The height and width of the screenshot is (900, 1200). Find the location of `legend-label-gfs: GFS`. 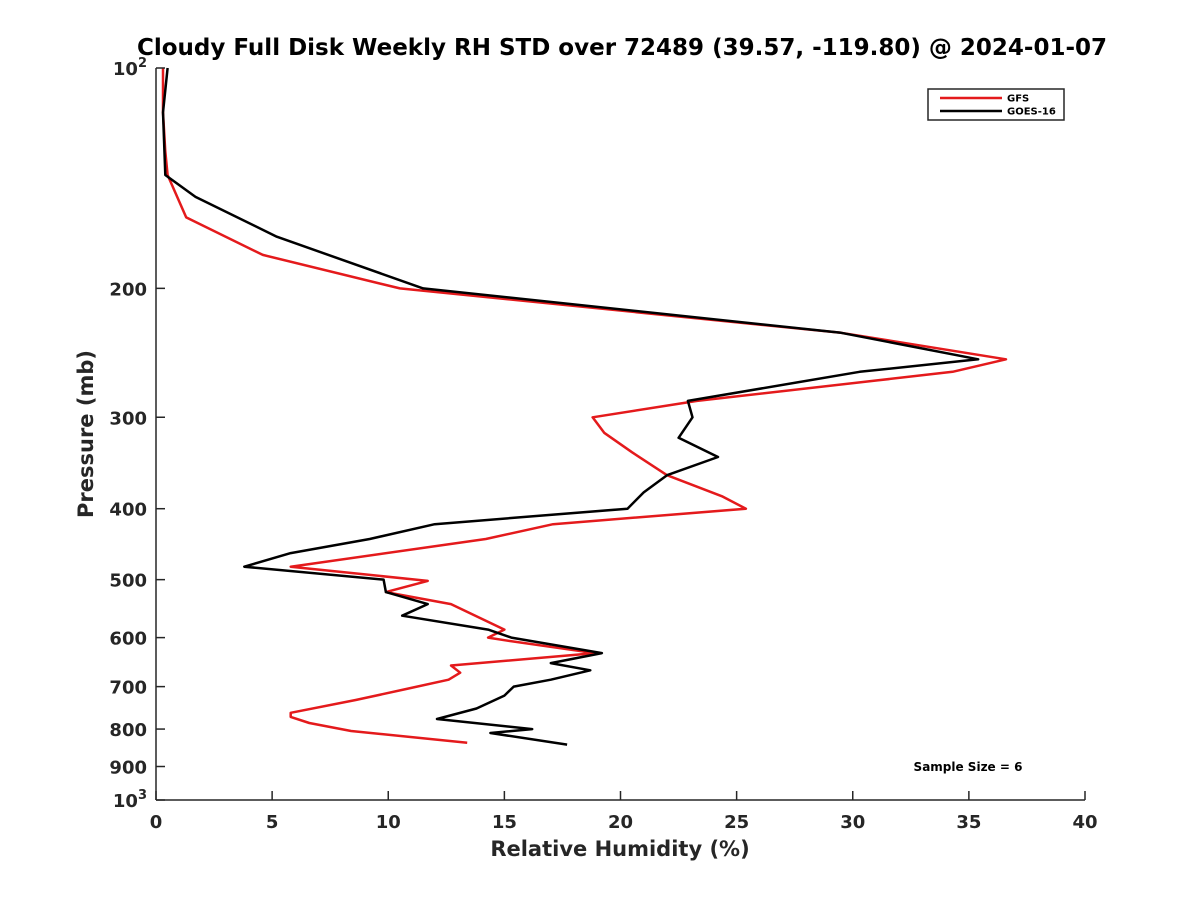

legend-label-gfs: GFS is located at coordinates (1018, 99).